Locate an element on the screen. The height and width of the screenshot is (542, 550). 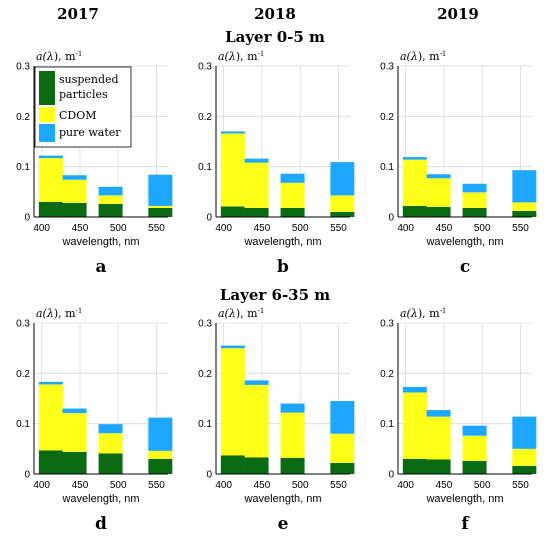
legend-swatch-suspended is located at coordinates (47, 88).